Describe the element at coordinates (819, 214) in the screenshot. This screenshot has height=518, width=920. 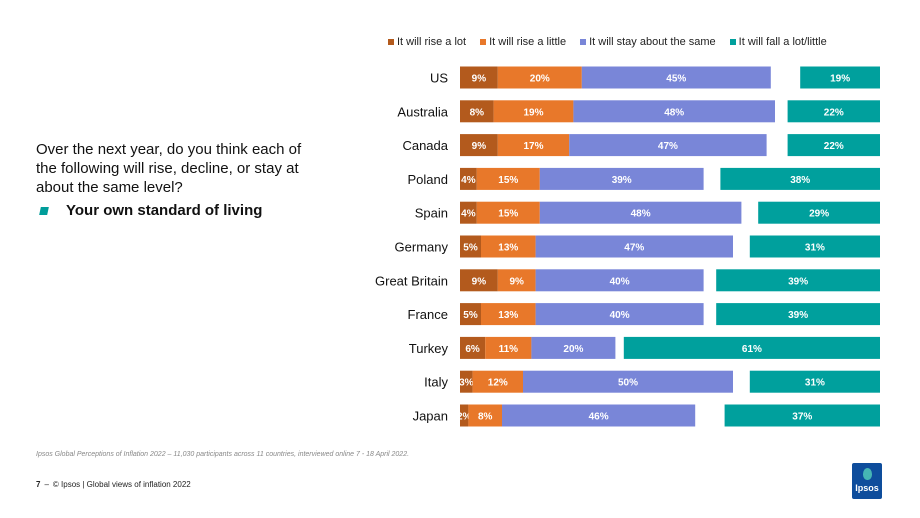
I see `data-label-fall: 29%` at that location.